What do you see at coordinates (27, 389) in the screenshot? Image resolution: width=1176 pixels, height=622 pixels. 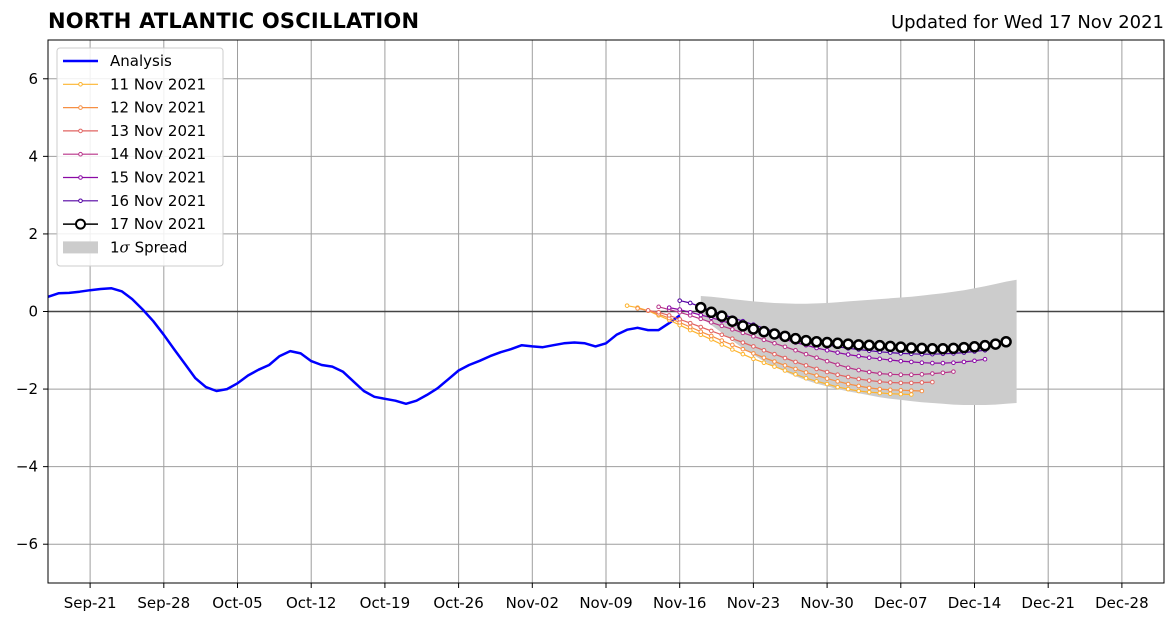 I see `y-tick-label: −2` at bounding box center [27, 389].